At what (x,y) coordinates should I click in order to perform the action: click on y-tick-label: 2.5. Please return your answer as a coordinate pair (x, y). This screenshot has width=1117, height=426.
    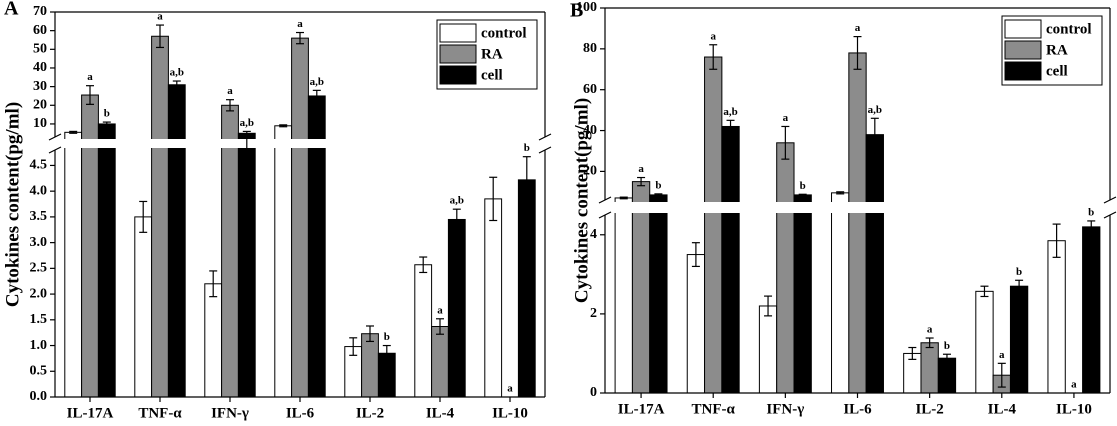
    Looking at the image, I should click on (39, 268).